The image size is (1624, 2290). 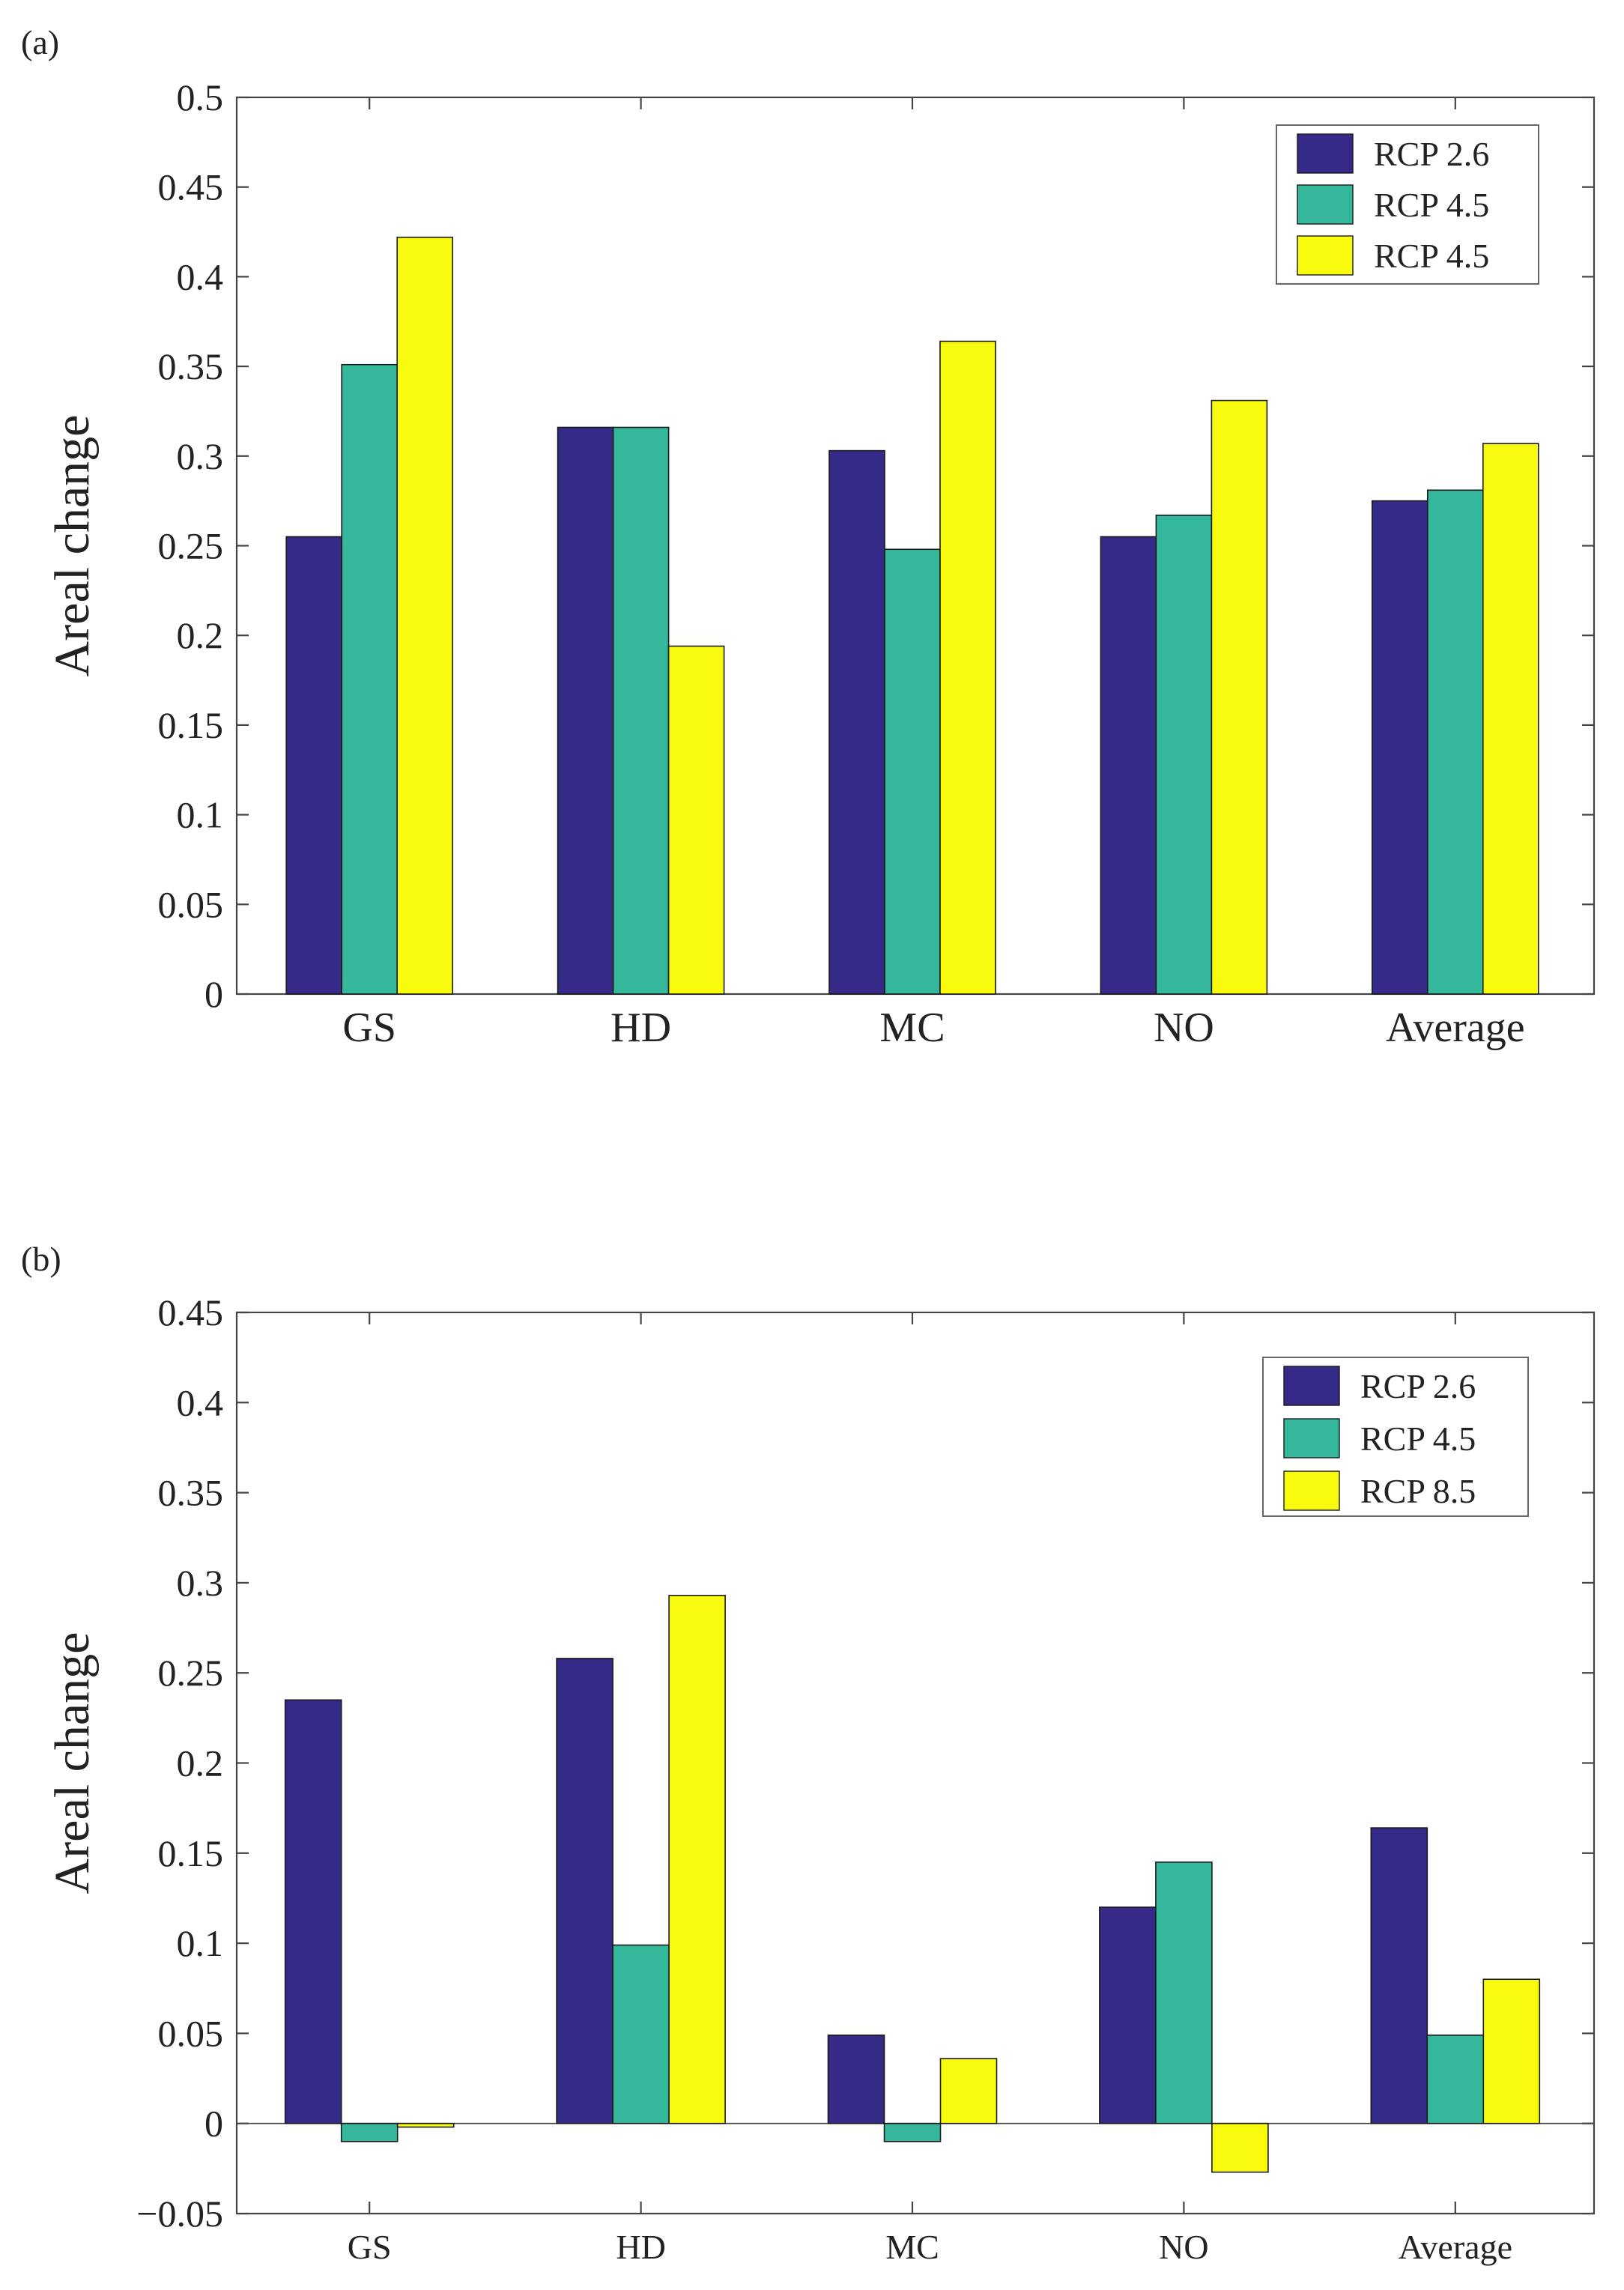 I want to click on y-tick-label: 0.5, so click(x=200, y=97).